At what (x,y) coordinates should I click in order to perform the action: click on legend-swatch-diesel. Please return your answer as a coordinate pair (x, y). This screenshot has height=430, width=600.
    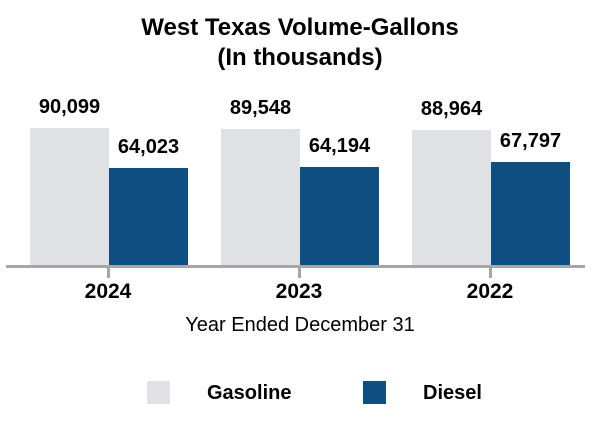
    Looking at the image, I should click on (374, 392).